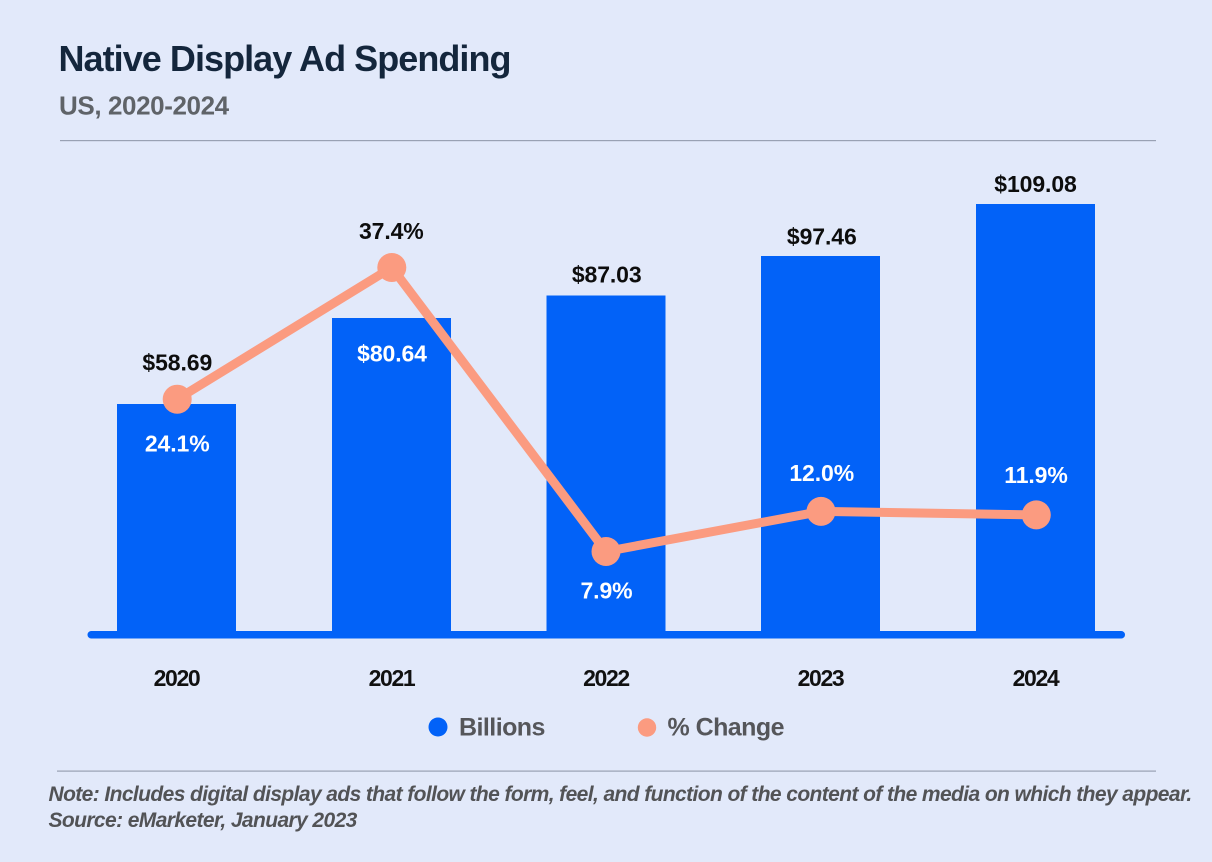 Image resolution: width=1212 pixels, height=862 pixels. Describe the element at coordinates (203, 820) in the screenshot. I see `svg-text:Source: eMarketer, January 202: Source: eMarketer, January 2023` at that location.